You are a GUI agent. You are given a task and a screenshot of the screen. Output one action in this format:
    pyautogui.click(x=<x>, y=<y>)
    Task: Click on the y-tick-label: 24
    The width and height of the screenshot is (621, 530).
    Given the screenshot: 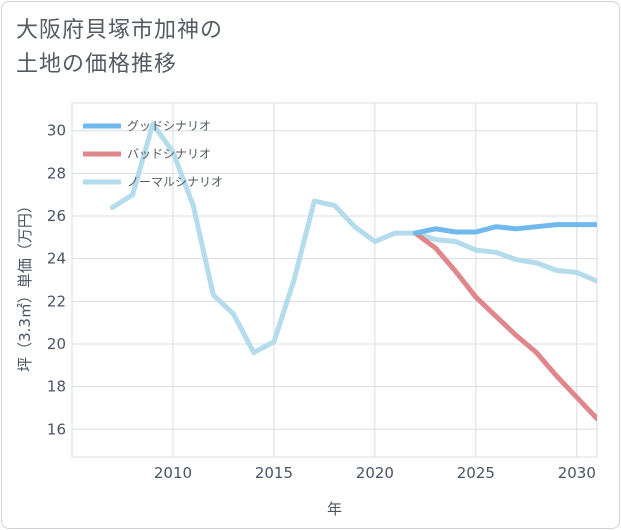 What is the action you would take?
    pyautogui.click(x=56, y=259)
    